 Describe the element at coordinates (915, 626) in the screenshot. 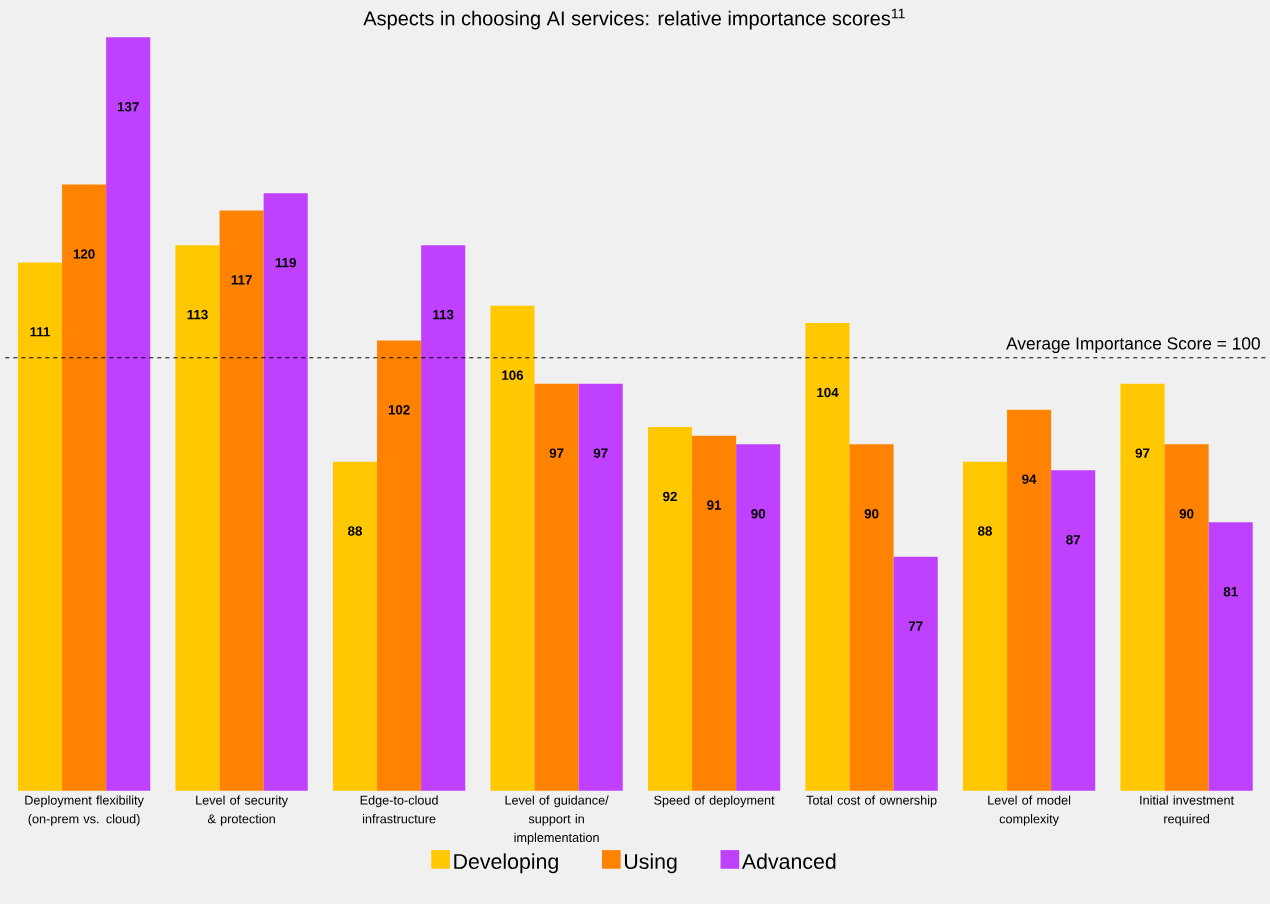

I see `data-label: 77` at that location.